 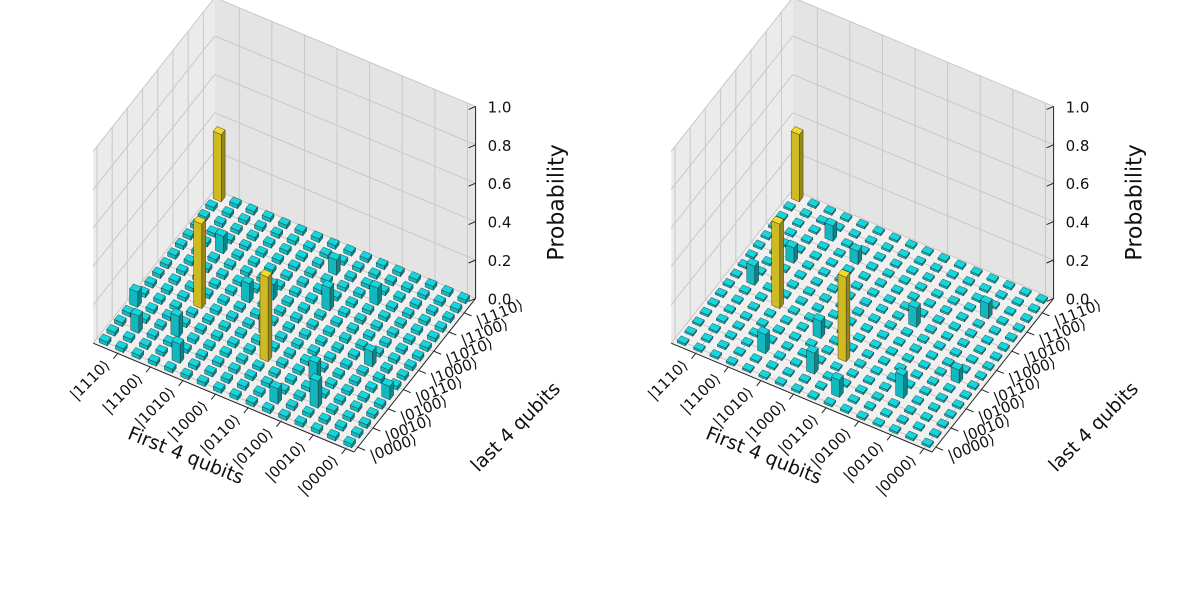 I want to click on bar-face, so click(x=761, y=342).